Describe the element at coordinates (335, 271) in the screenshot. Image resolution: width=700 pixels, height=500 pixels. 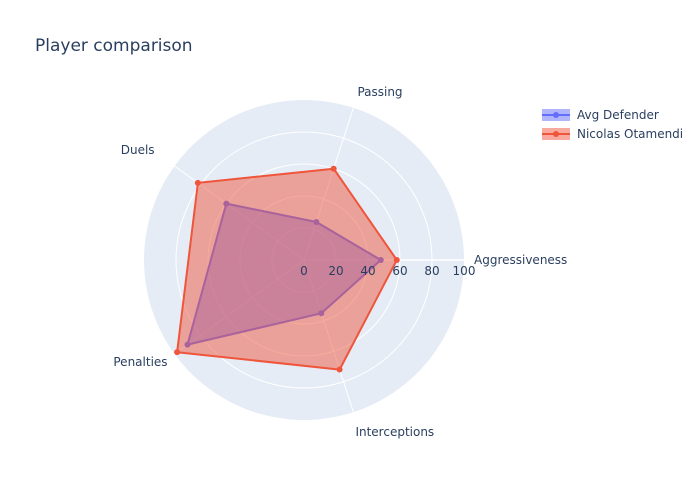
I see `radial-tick-label: 20` at that location.